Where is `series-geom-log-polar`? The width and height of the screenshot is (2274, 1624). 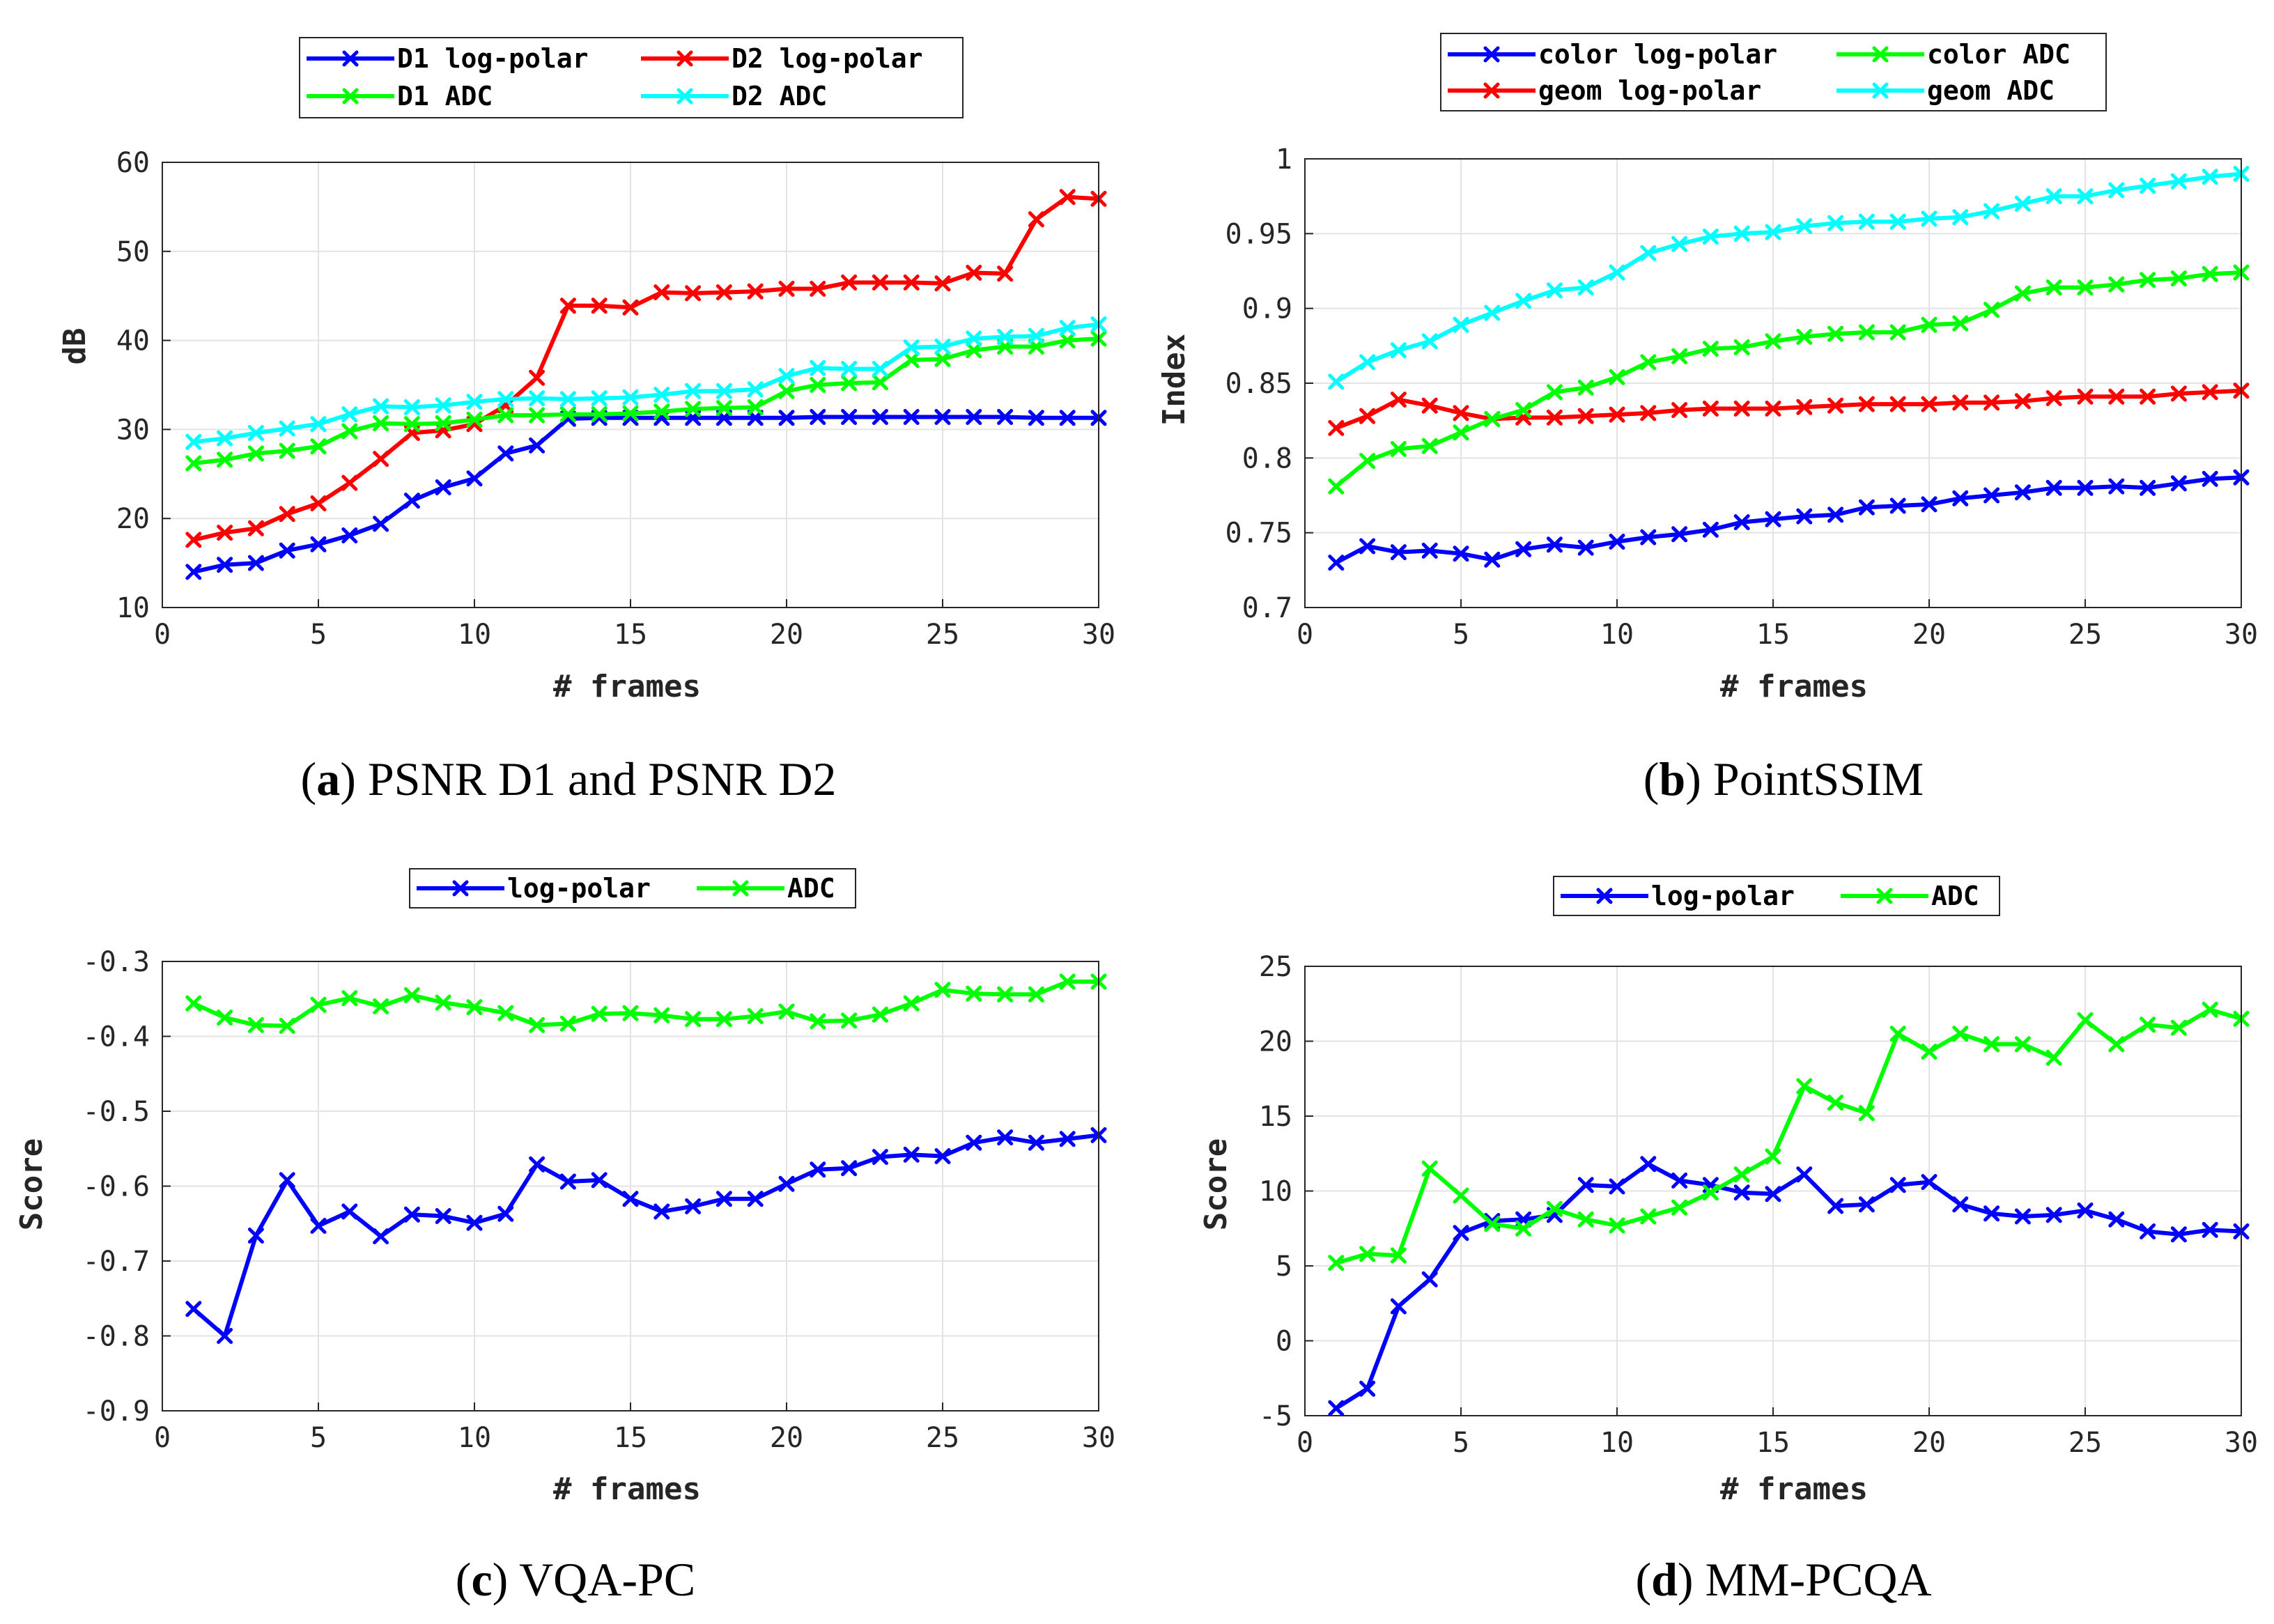 series-geom-log-polar is located at coordinates (1789, 410).